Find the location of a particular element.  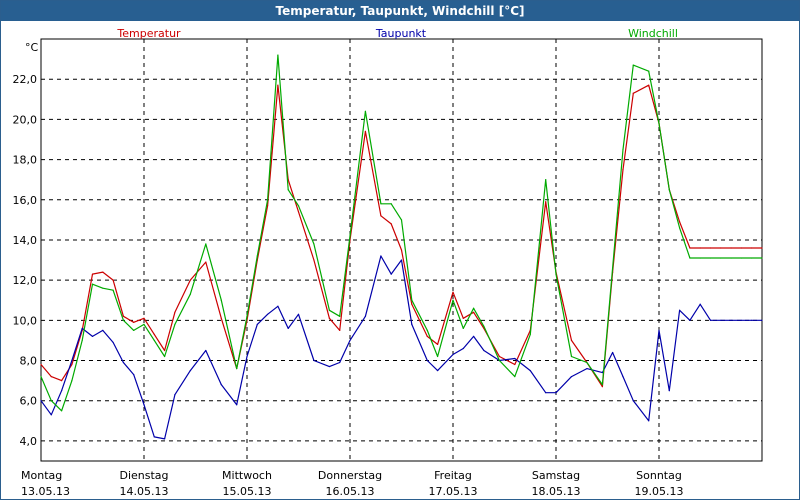

y-tick-label: 12,0 is located at coordinates (25, 280).